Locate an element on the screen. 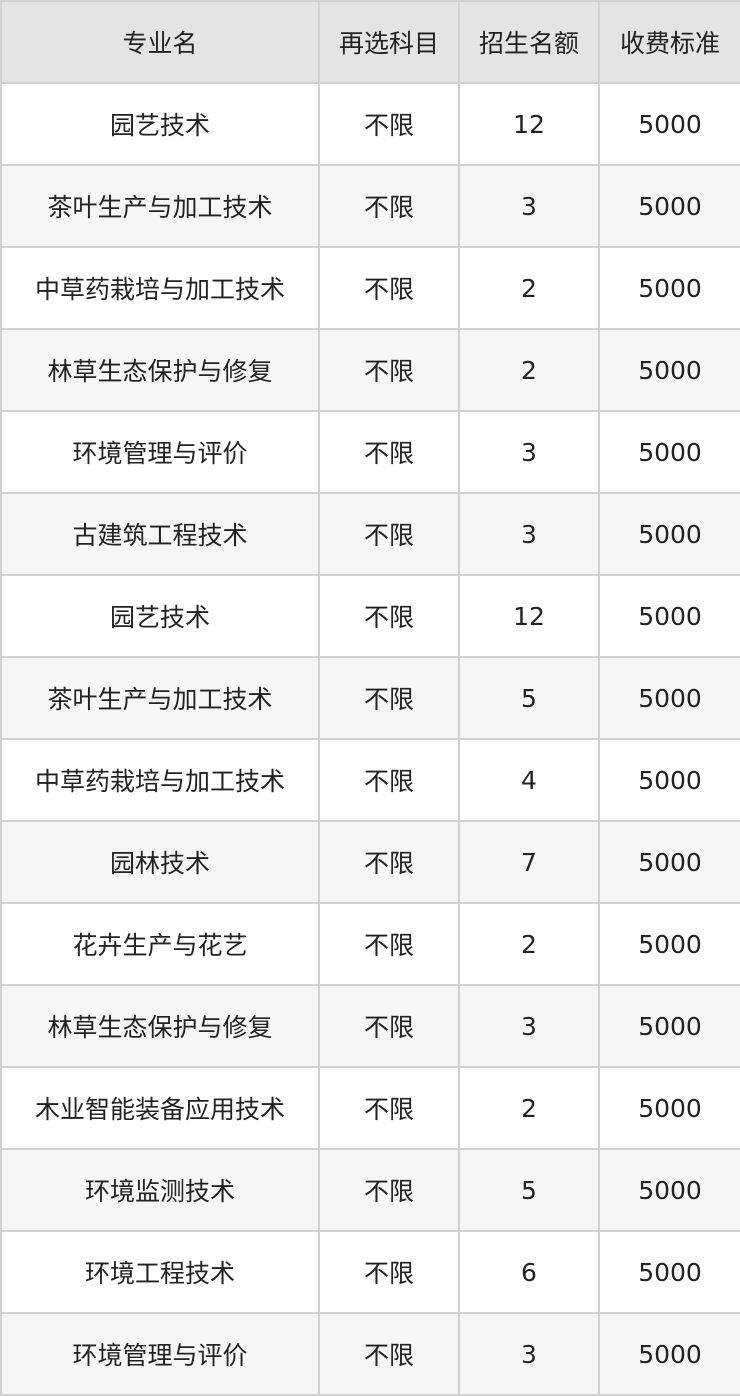 The height and width of the screenshot is (1396, 740). major-cell: 环境监测技术 is located at coordinates (160, 1190).